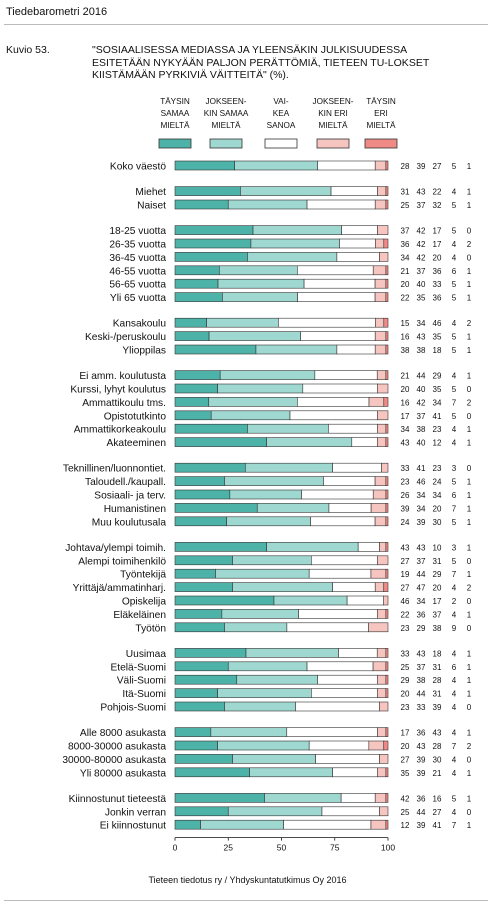  Describe the element at coordinates (151, 206) in the screenshot. I see `row-label: Naiset` at that location.